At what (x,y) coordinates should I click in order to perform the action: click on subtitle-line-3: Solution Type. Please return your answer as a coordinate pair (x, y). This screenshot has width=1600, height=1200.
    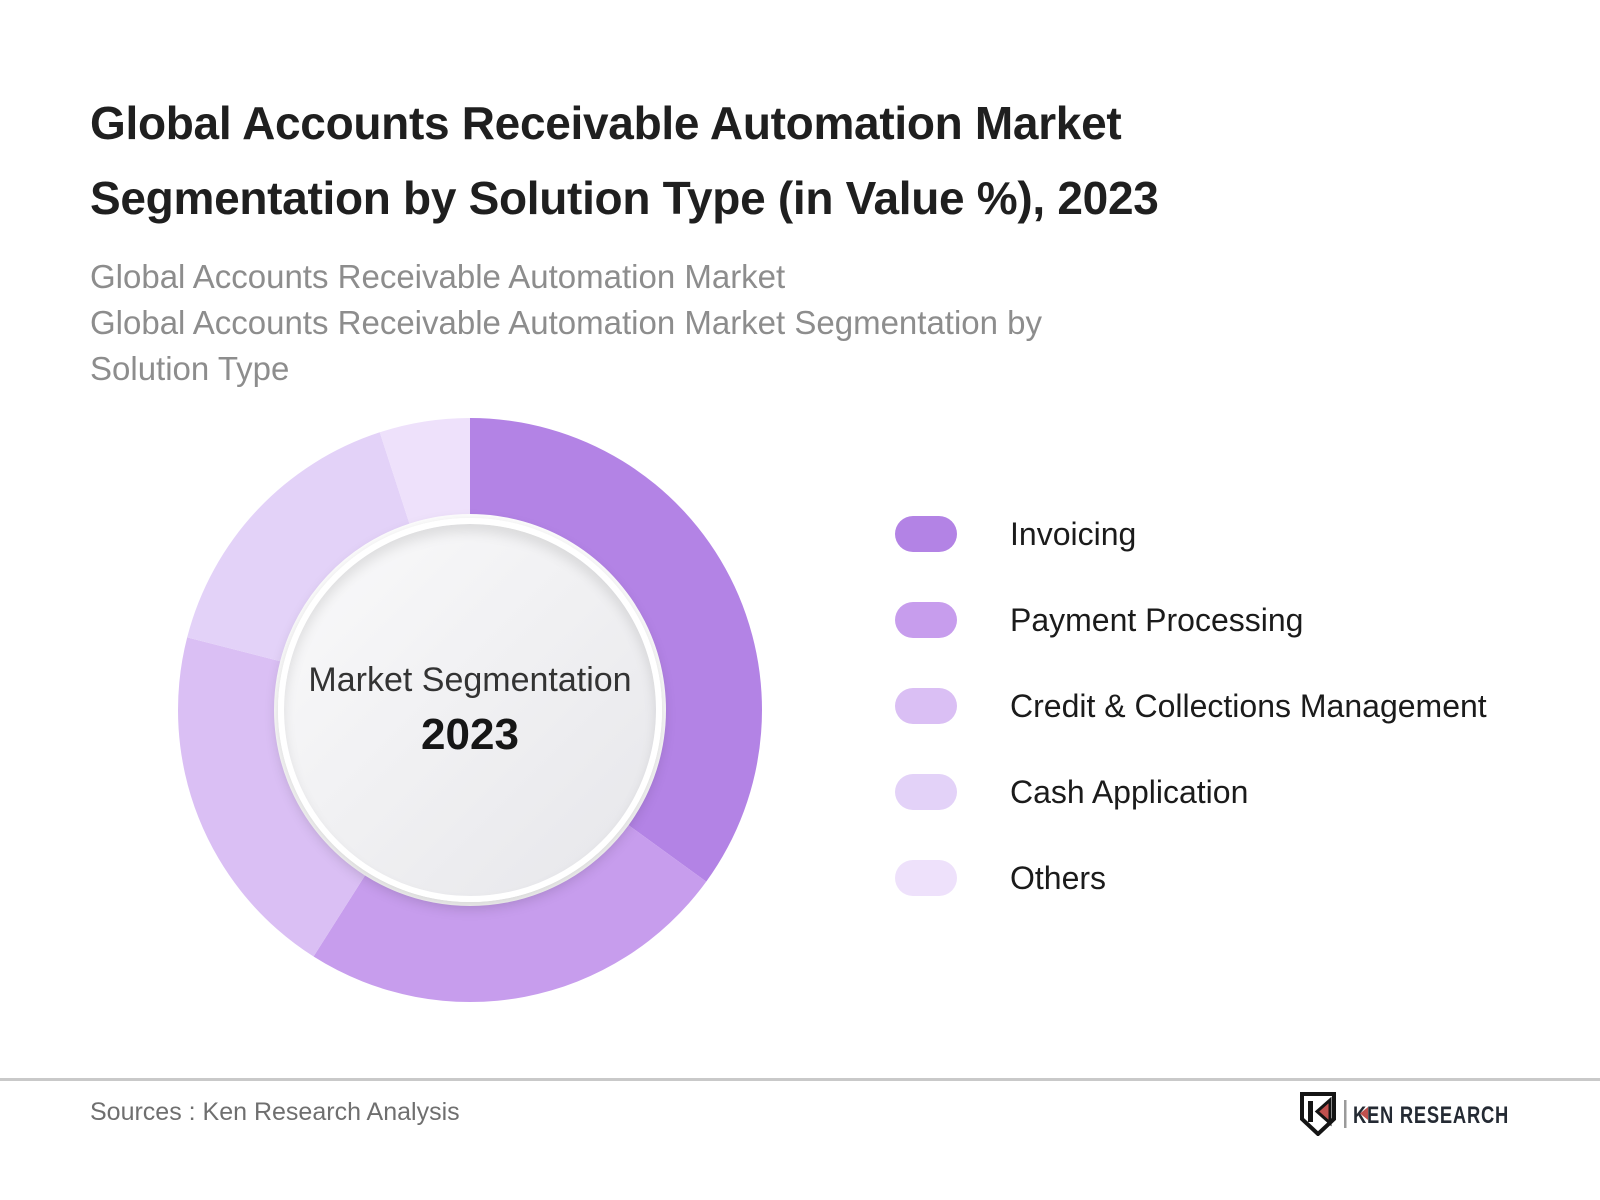
    Looking at the image, I should click on (190, 368).